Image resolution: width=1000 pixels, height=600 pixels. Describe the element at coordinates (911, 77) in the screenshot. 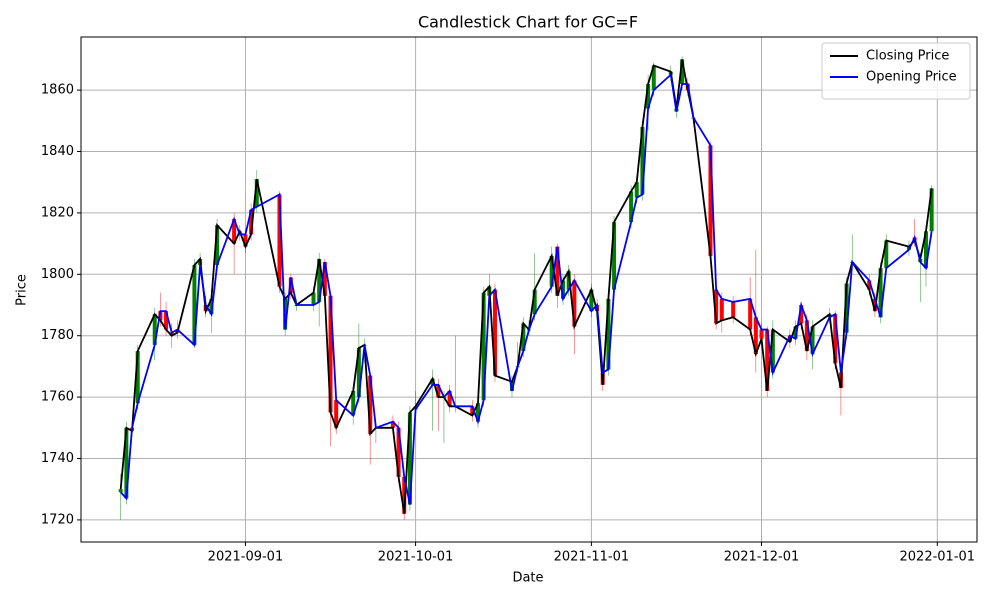

I see `legend-label: Opening Price` at that location.